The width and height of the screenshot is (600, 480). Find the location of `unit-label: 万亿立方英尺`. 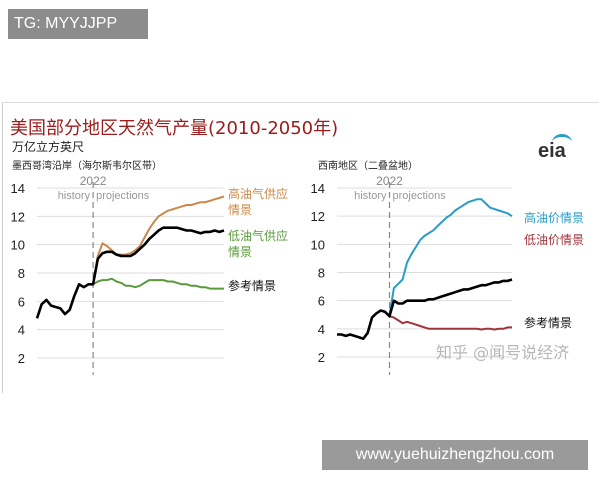

unit-label: 万亿立方英尺 is located at coordinates (48, 147).